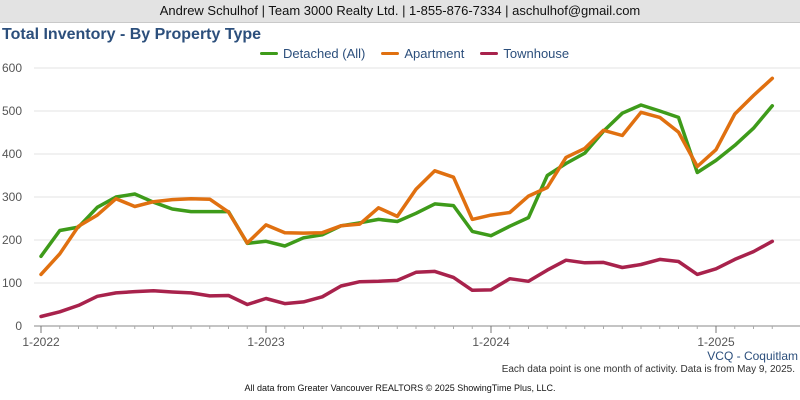 This screenshot has height=400, width=800. Describe the element at coordinates (489, 53) in the screenshot. I see `legend-swatch-townhouse` at that location.